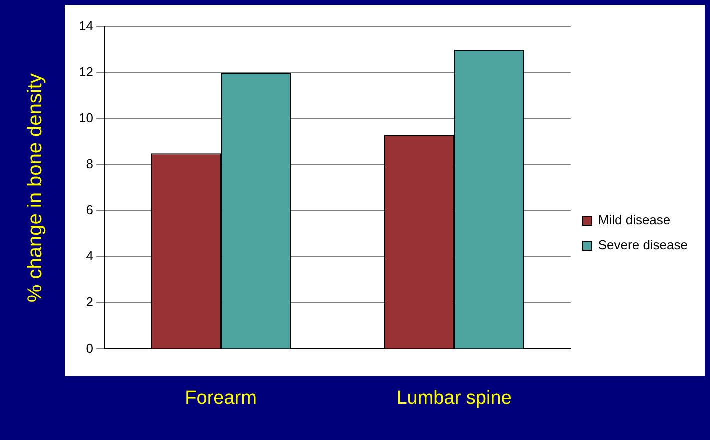  What do you see at coordinates (35, 188) in the screenshot?
I see `y-axis-title: % change in bone density` at bounding box center [35, 188].